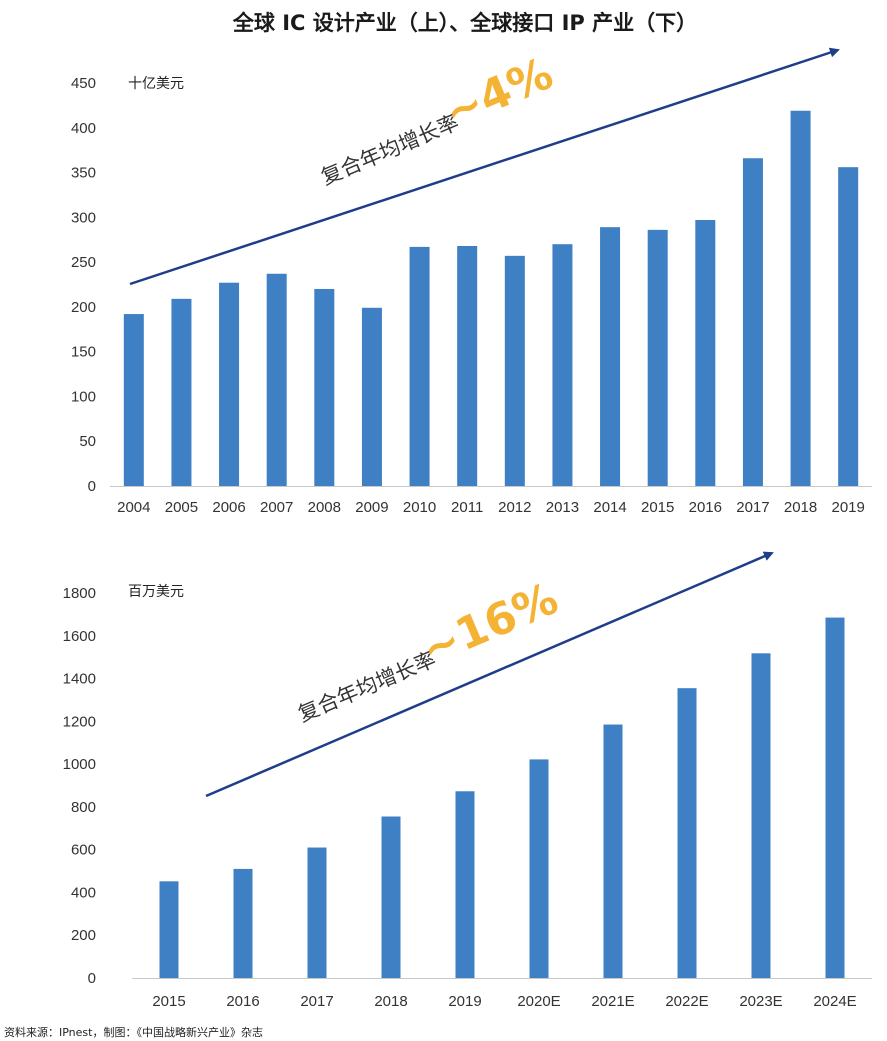 The width and height of the screenshot is (887, 1041). I want to click on x-tick-label: 2008, so click(324, 507).